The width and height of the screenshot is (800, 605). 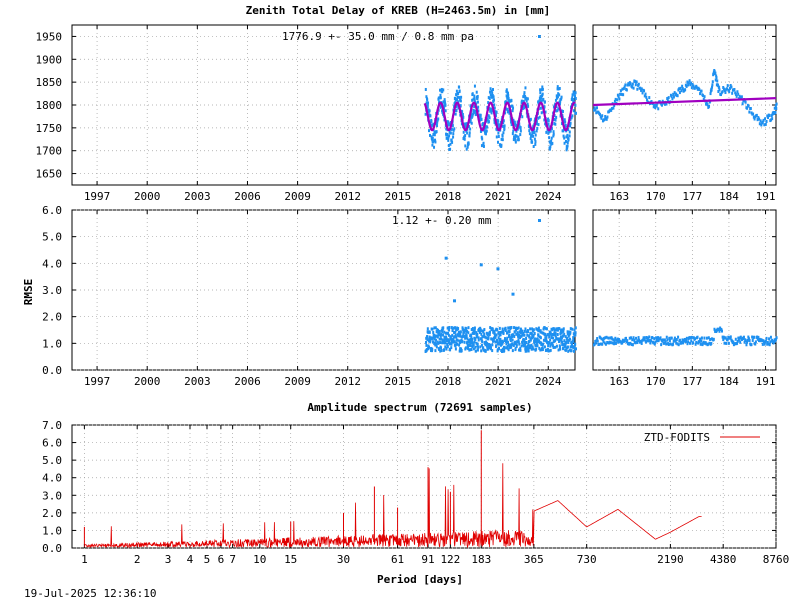 I want to click on spectrum-xlabel: Period [days], so click(x=420, y=579).